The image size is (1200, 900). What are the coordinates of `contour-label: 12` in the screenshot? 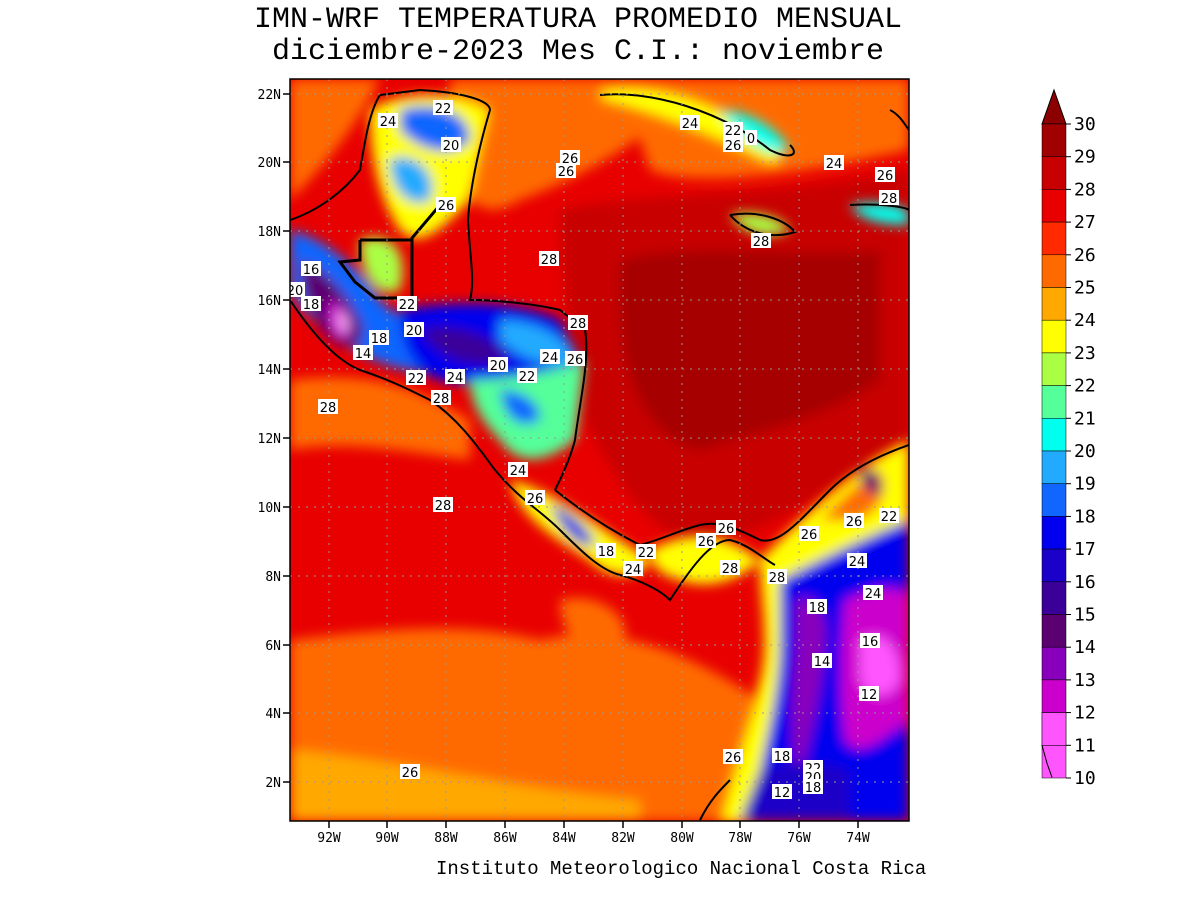 It's located at (869, 694).